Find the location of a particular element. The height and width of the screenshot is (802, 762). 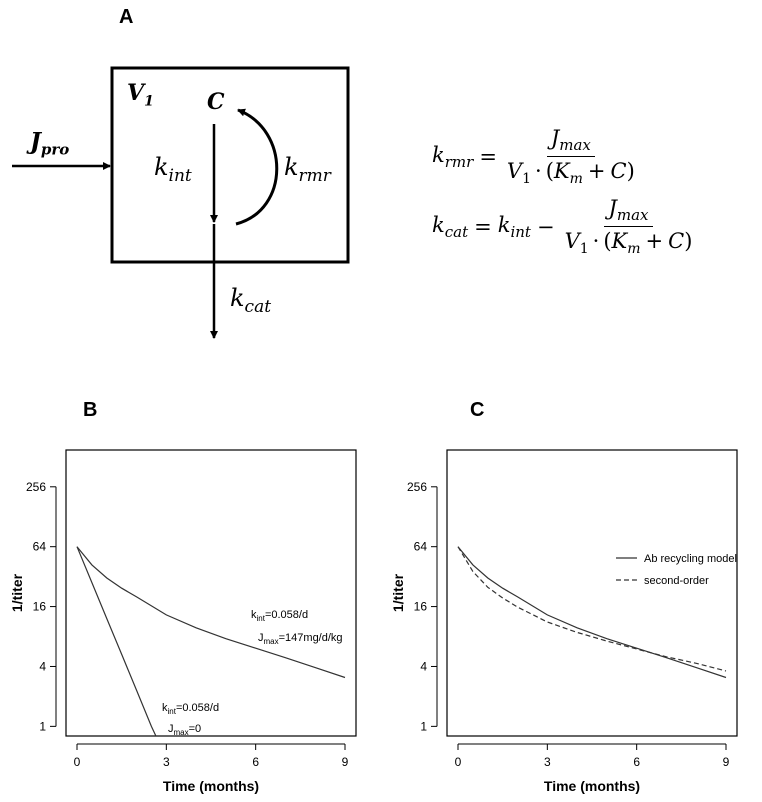

legend-label: second-order is located at coordinates (676, 581).